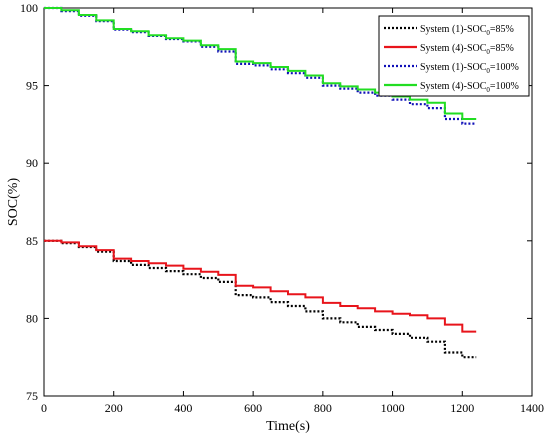 The image size is (550, 435). I want to click on y-tick-label: 80, so click(32, 318).